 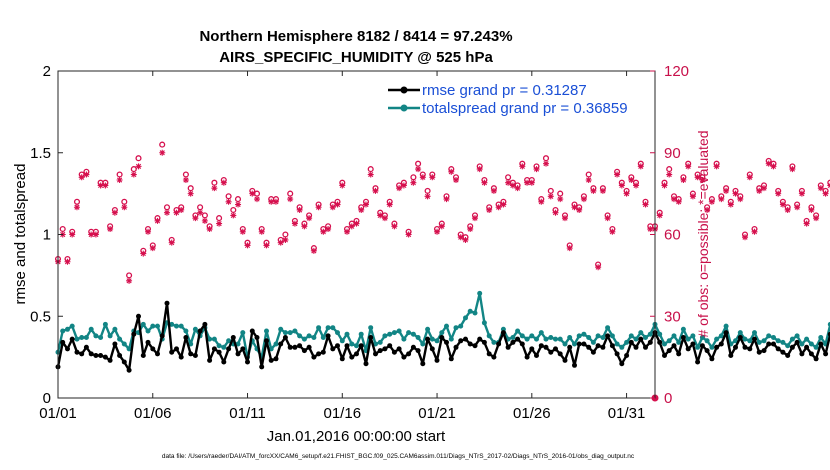 What do you see at coordinates (40, 316) in the screenshot?
I see `y-tick-label: 0.5` at bounding box center [40, 316].